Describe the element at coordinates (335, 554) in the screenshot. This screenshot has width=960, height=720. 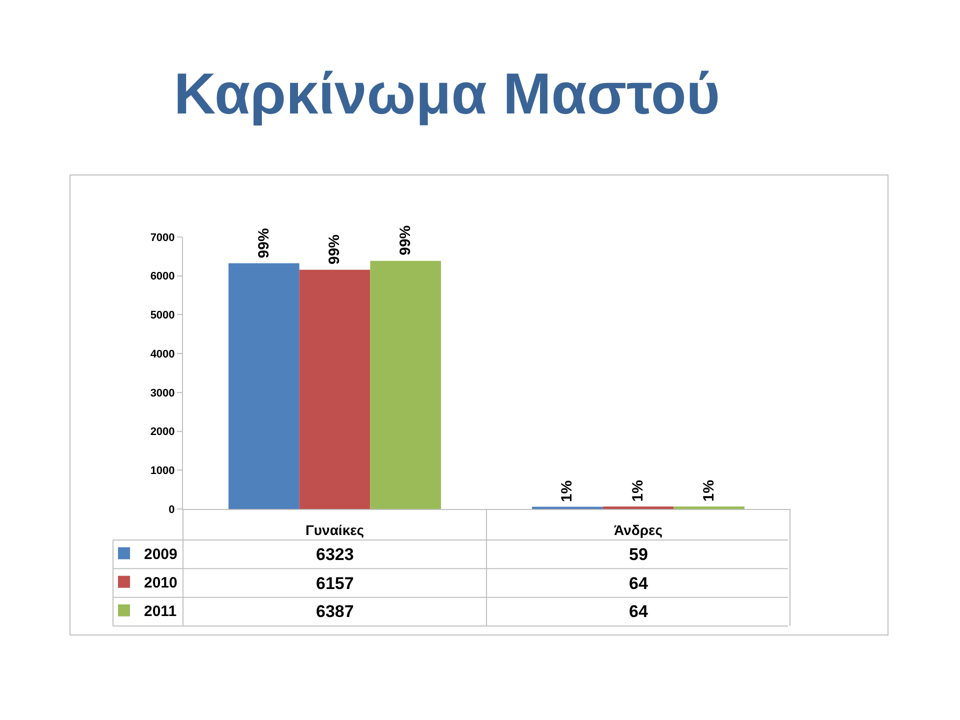
I see `data-label: 6323` at that location.